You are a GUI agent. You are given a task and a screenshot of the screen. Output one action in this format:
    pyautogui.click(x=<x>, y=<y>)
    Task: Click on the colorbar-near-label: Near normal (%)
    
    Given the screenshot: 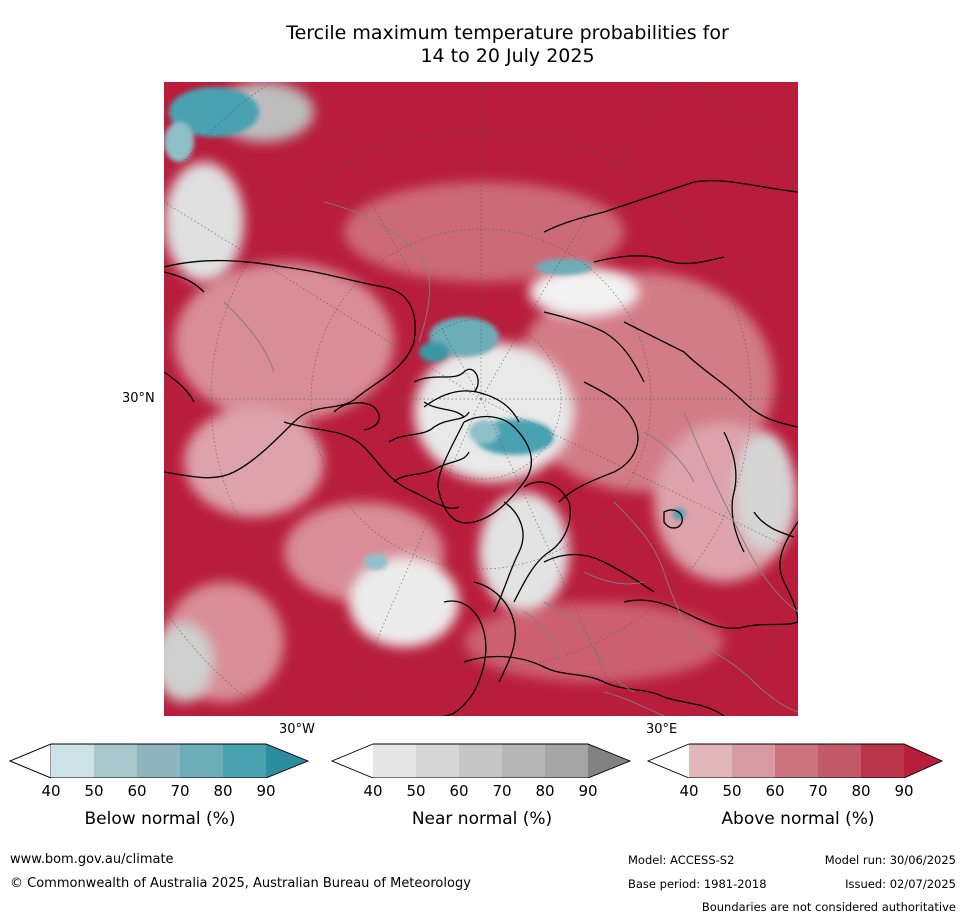 What is the action you would take?
    pyautogui.click(x=482, y=819)
    